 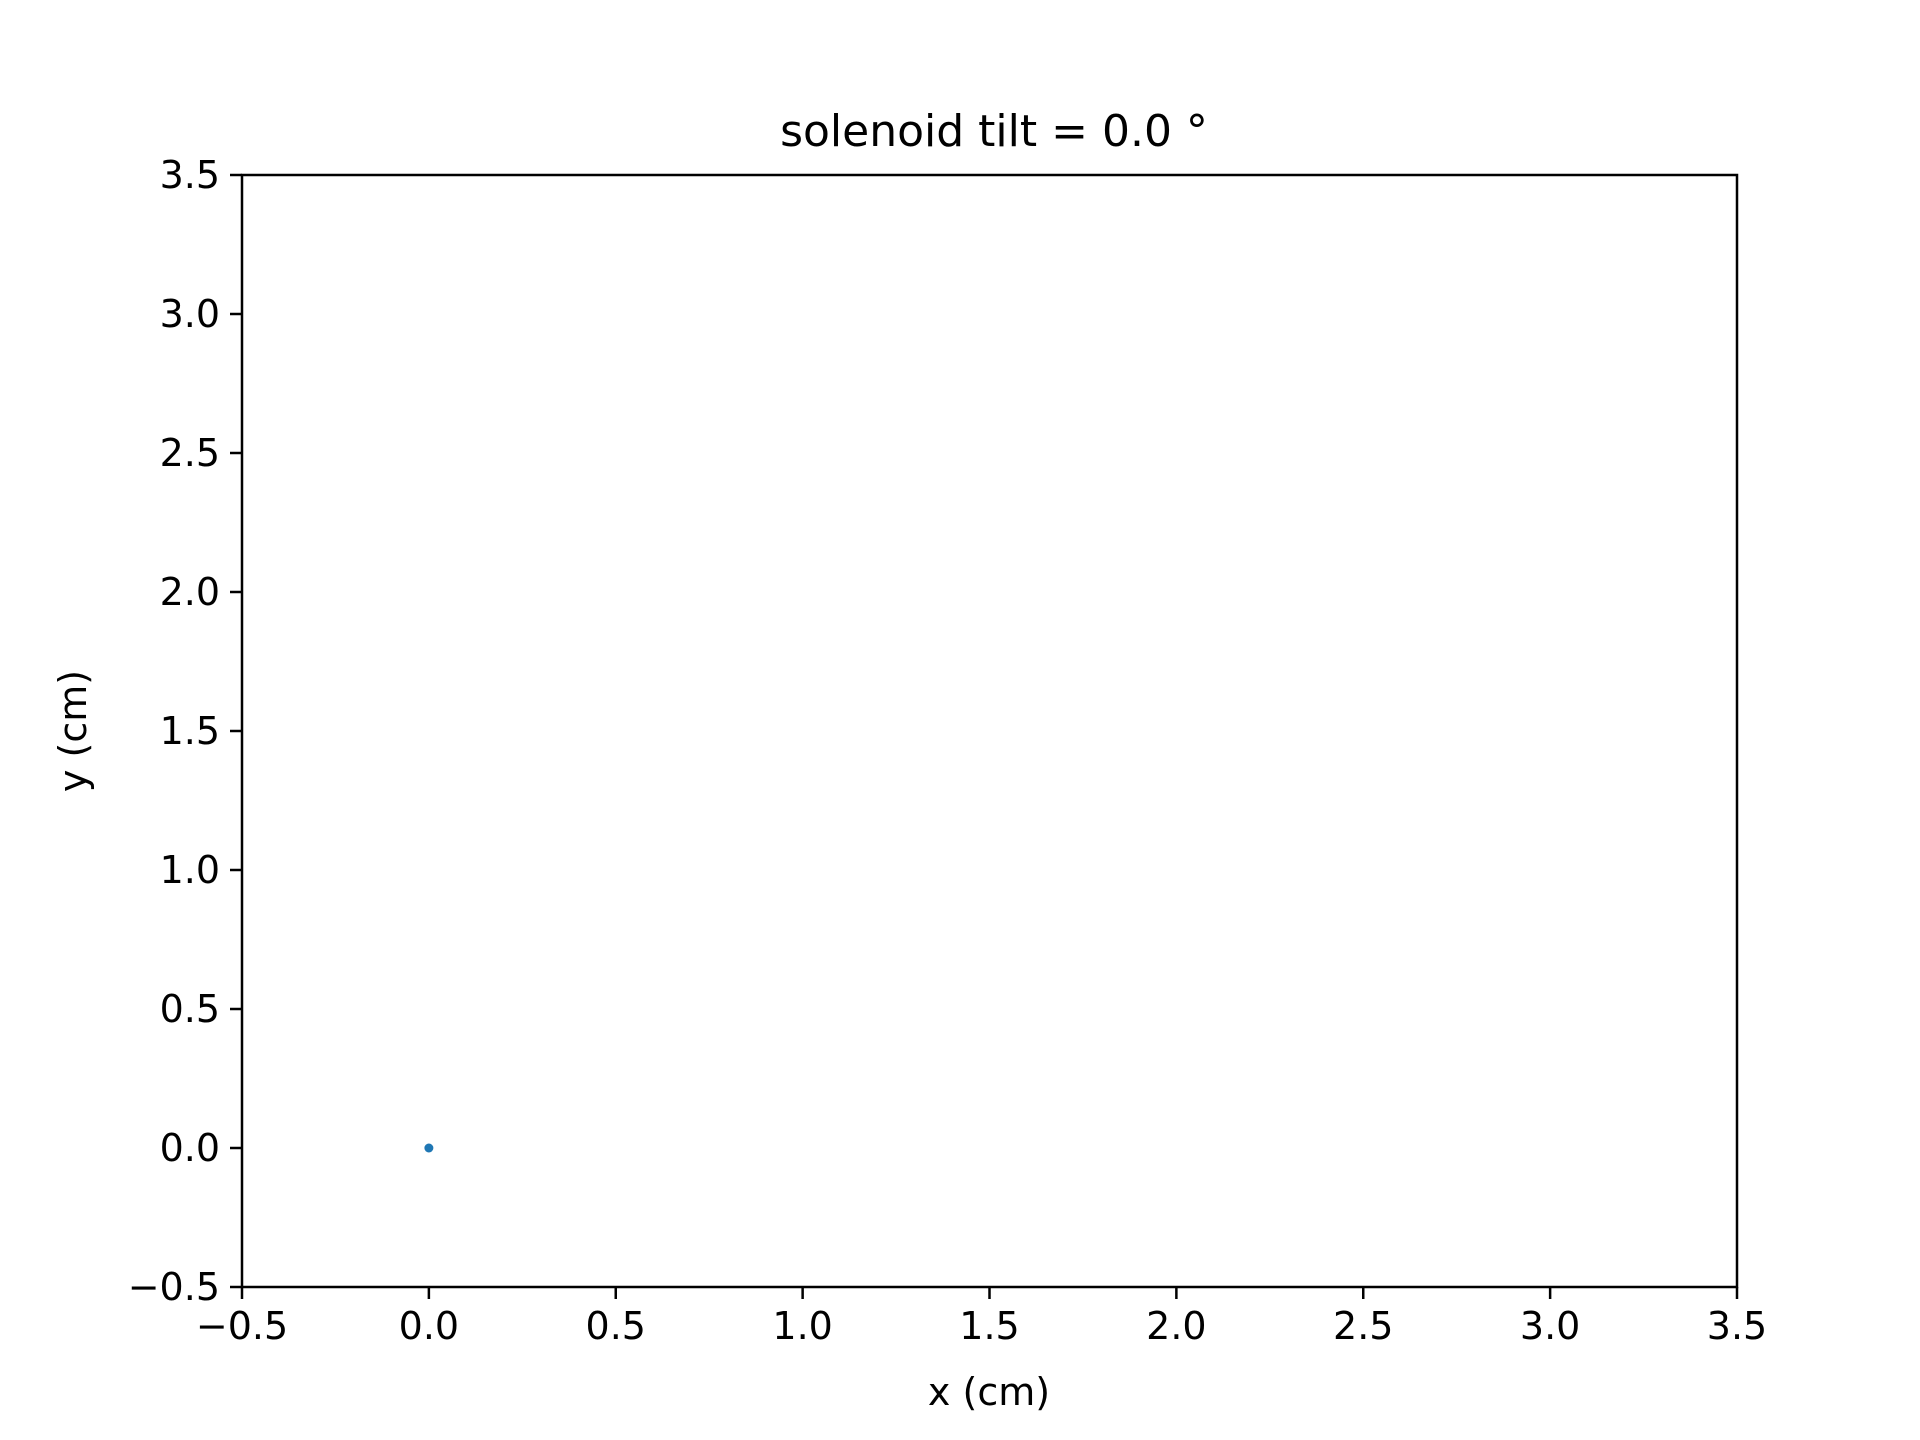 I want to click on y-axis-ticks: −0.5 0.0 0.5 1.0 1.5 2.0 2.5 3.0 3.5, so click(x=185, y=731).